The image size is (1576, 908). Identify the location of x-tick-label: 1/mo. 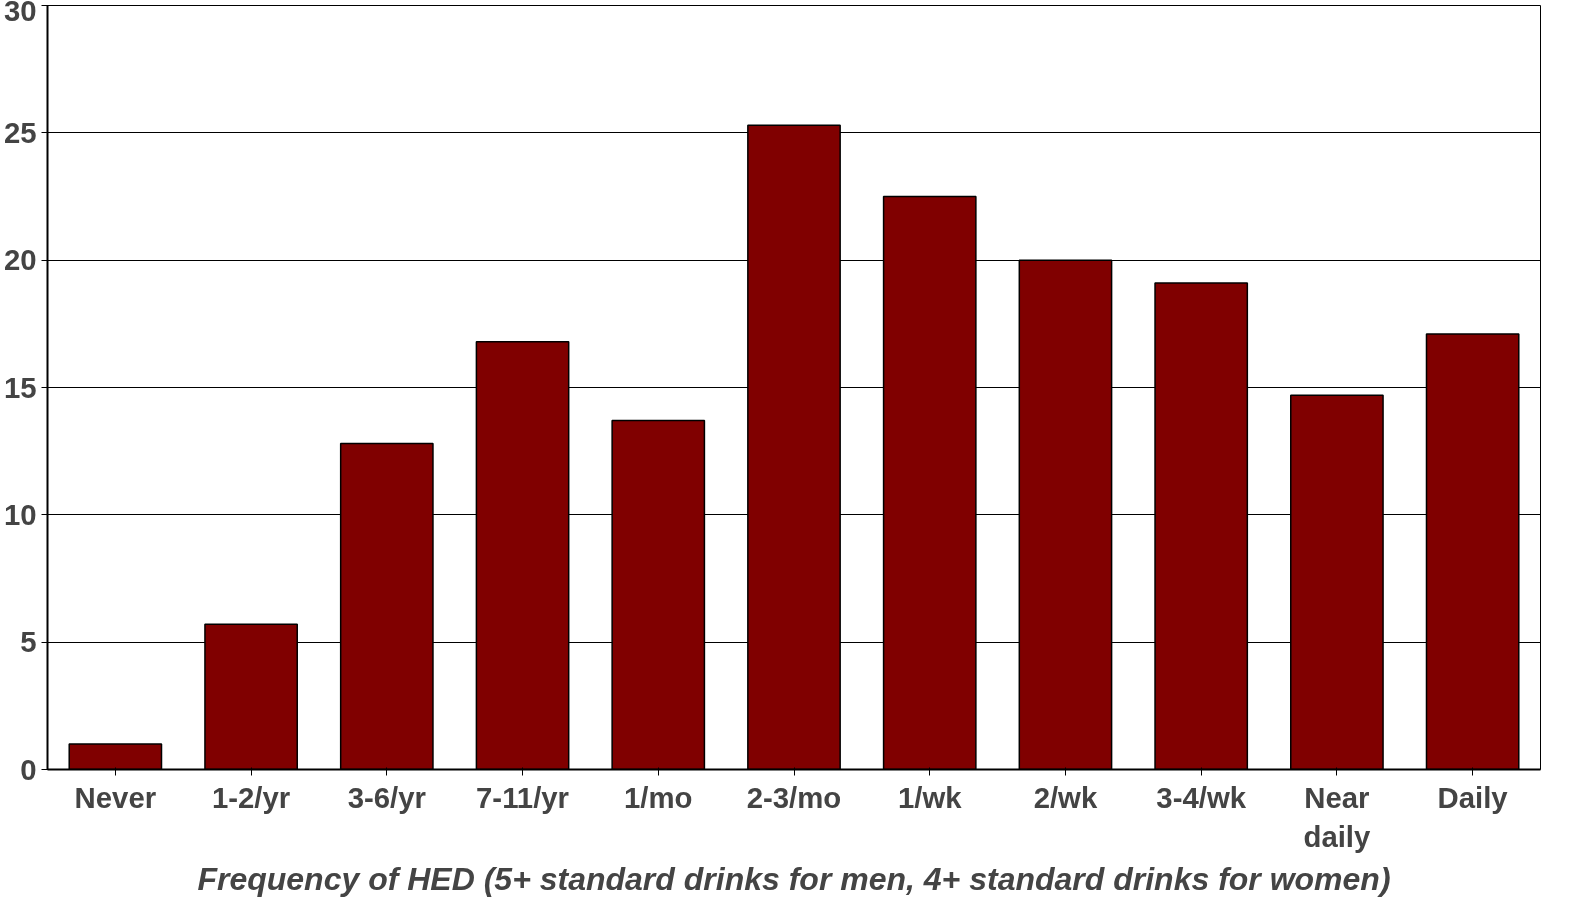
(658, 797).